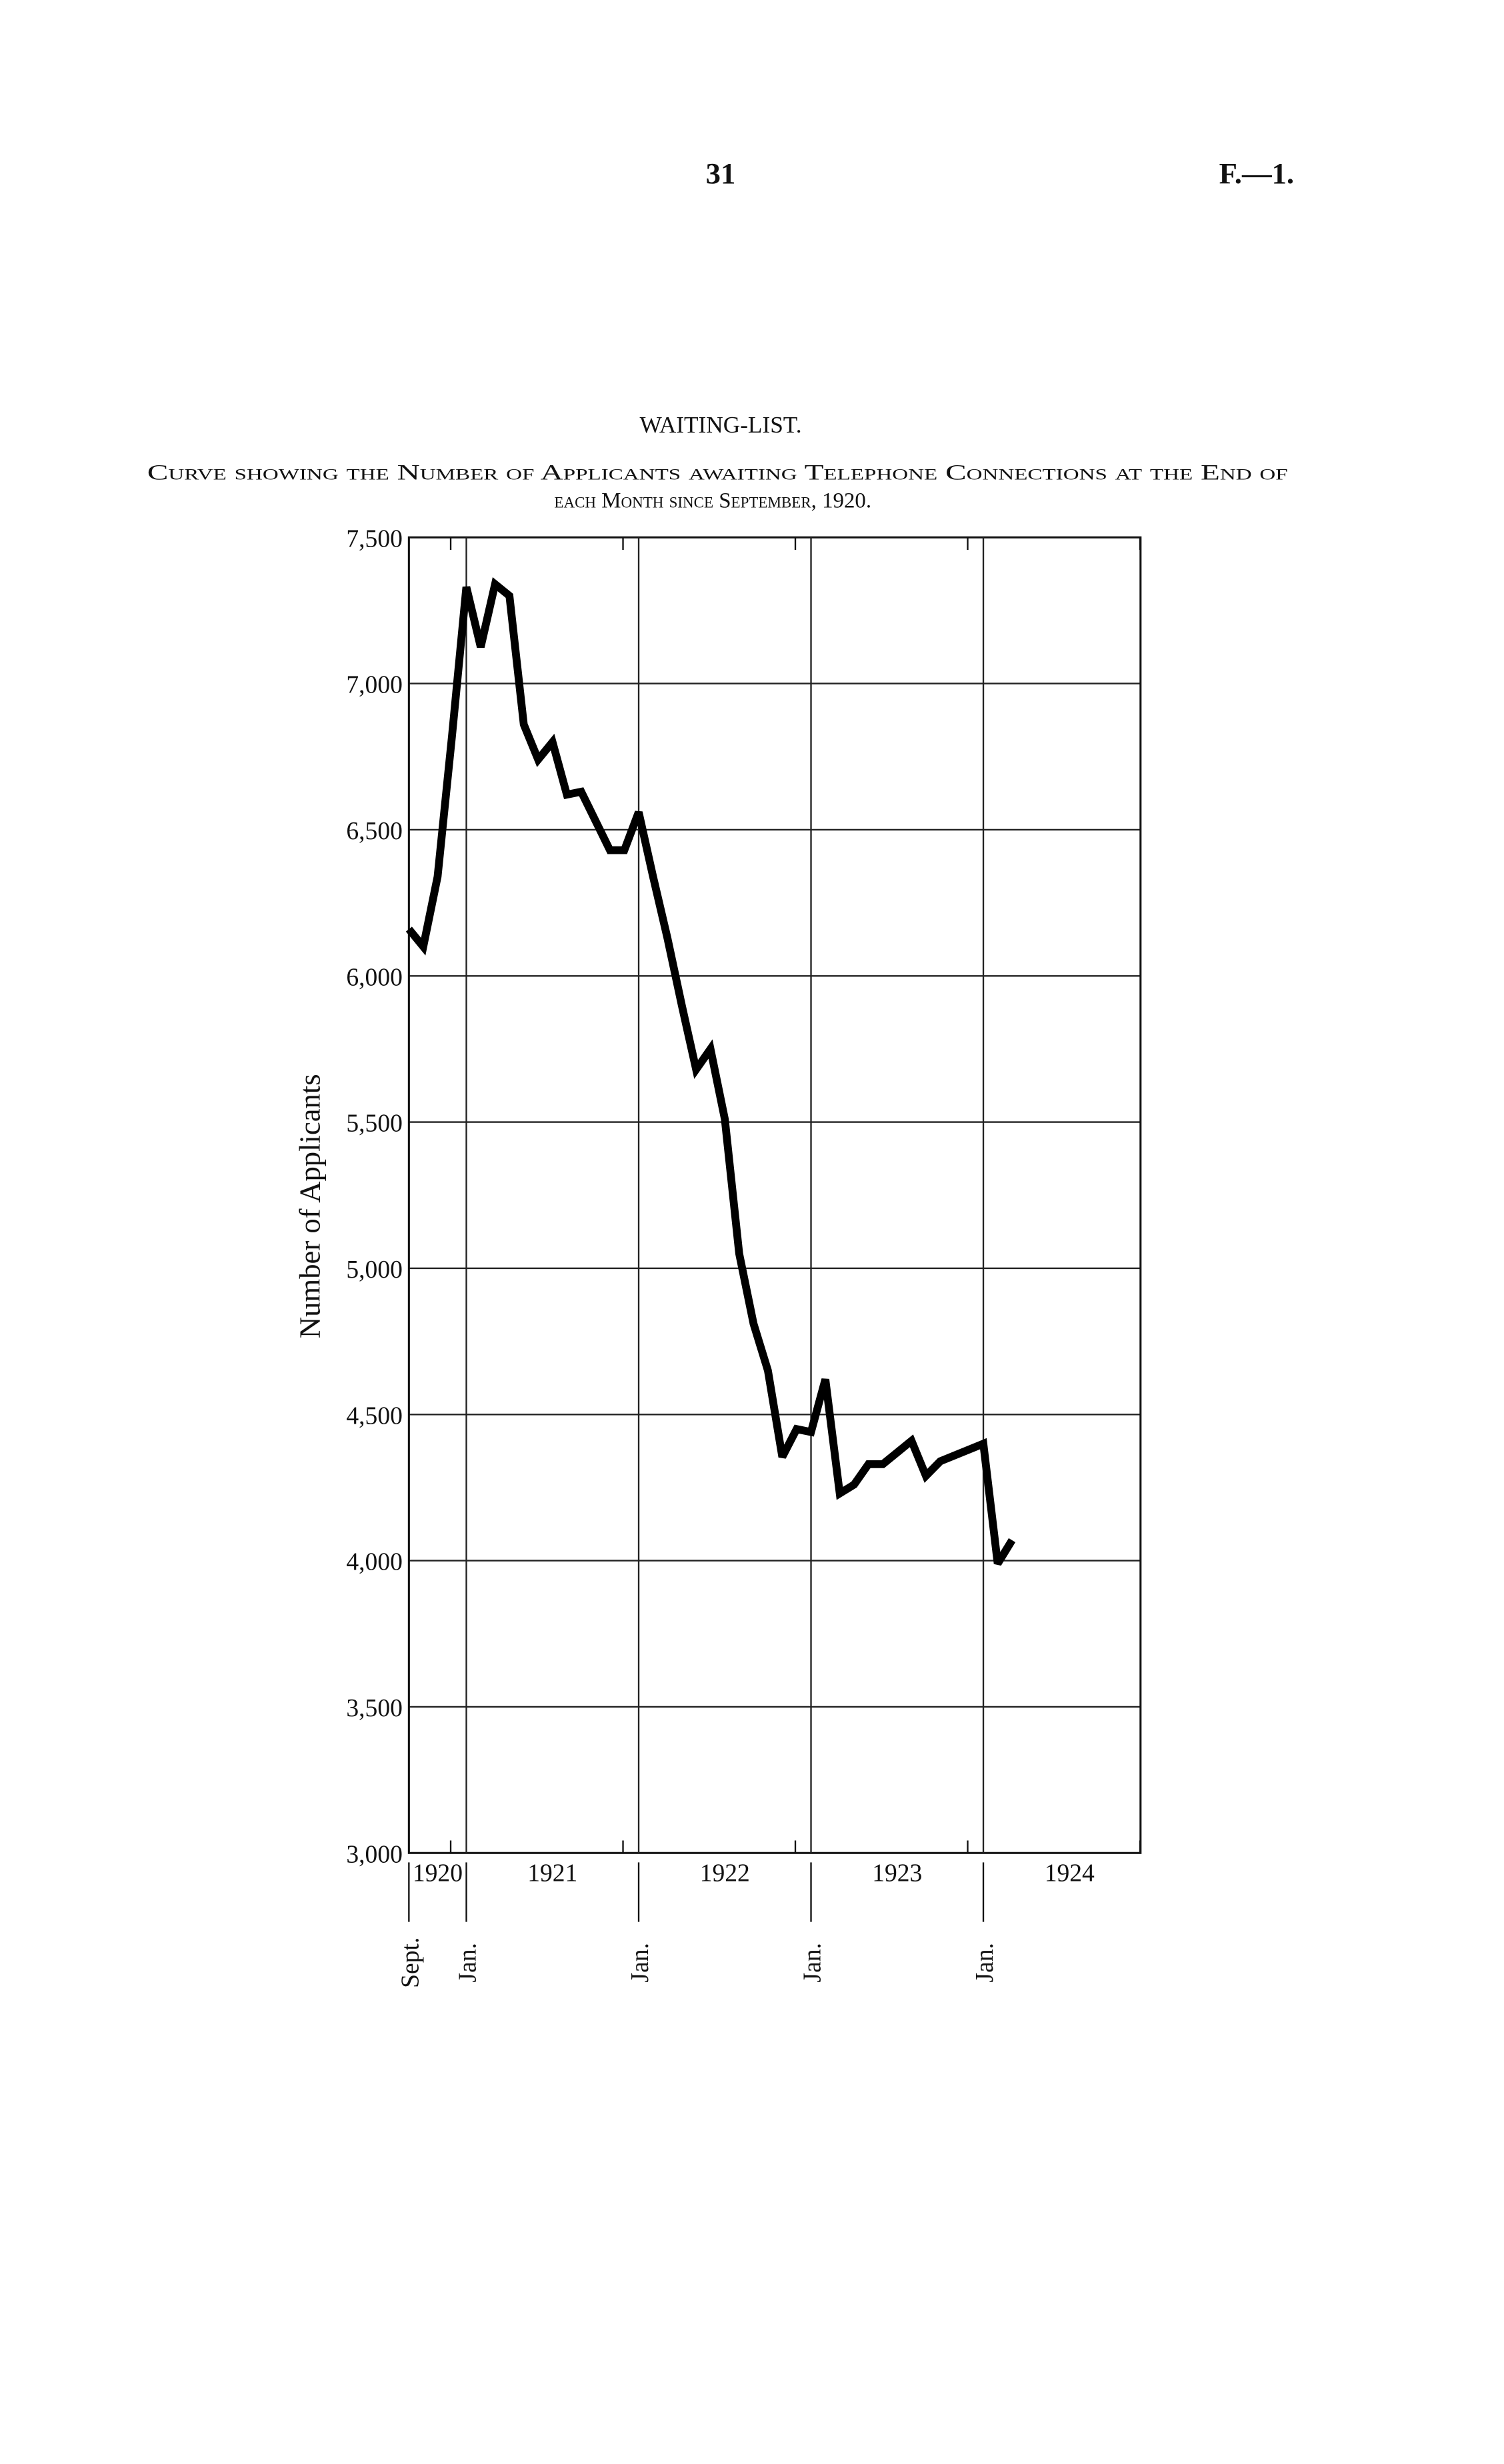  Describe the element at coordinates (374, 1270) in the screenshot. I see `y-tick-label: 5,000` at that location.